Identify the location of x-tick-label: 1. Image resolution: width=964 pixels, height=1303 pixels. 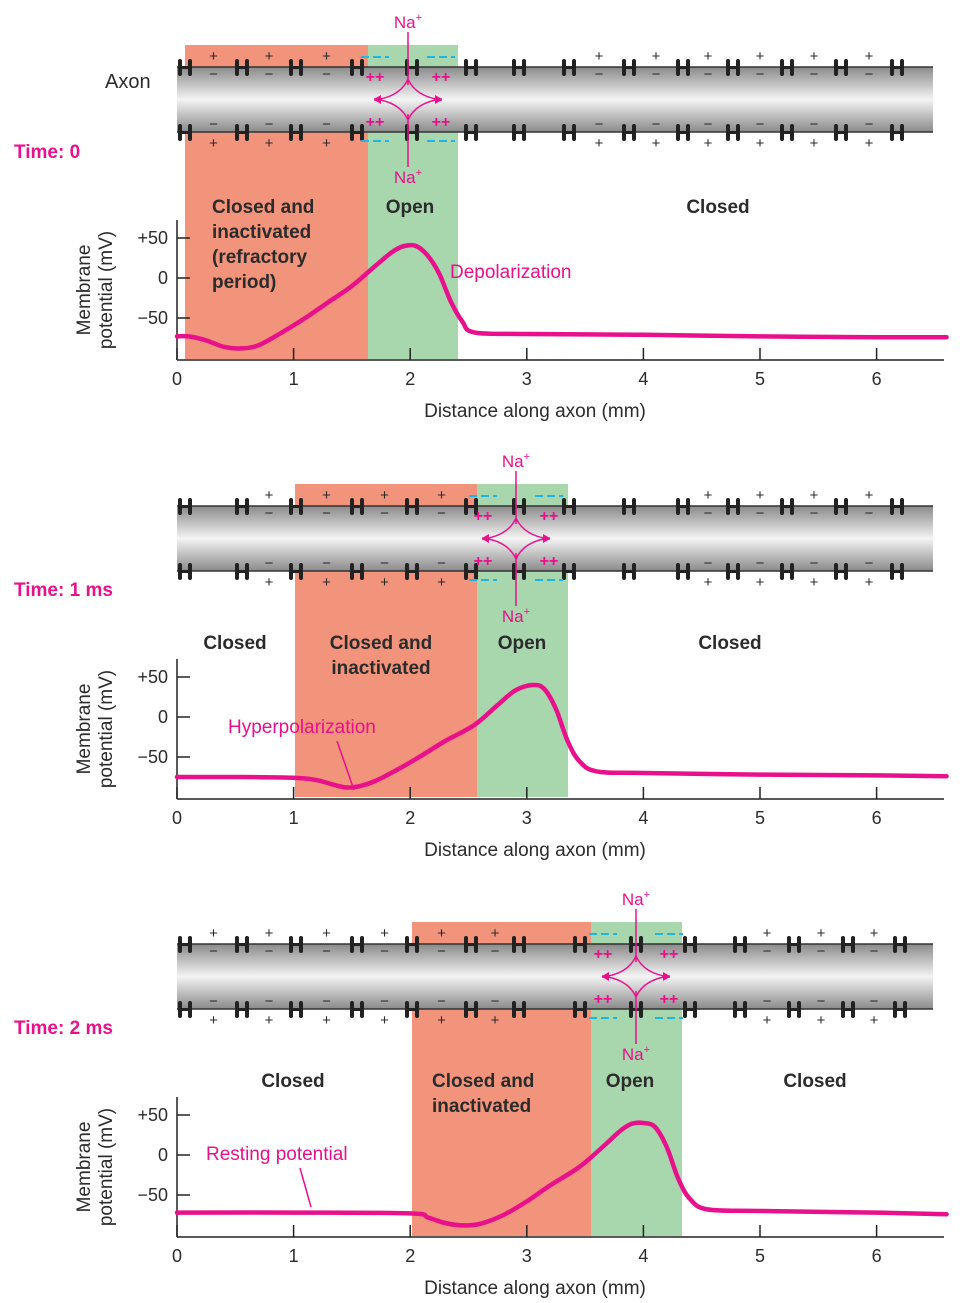
(294, 379).